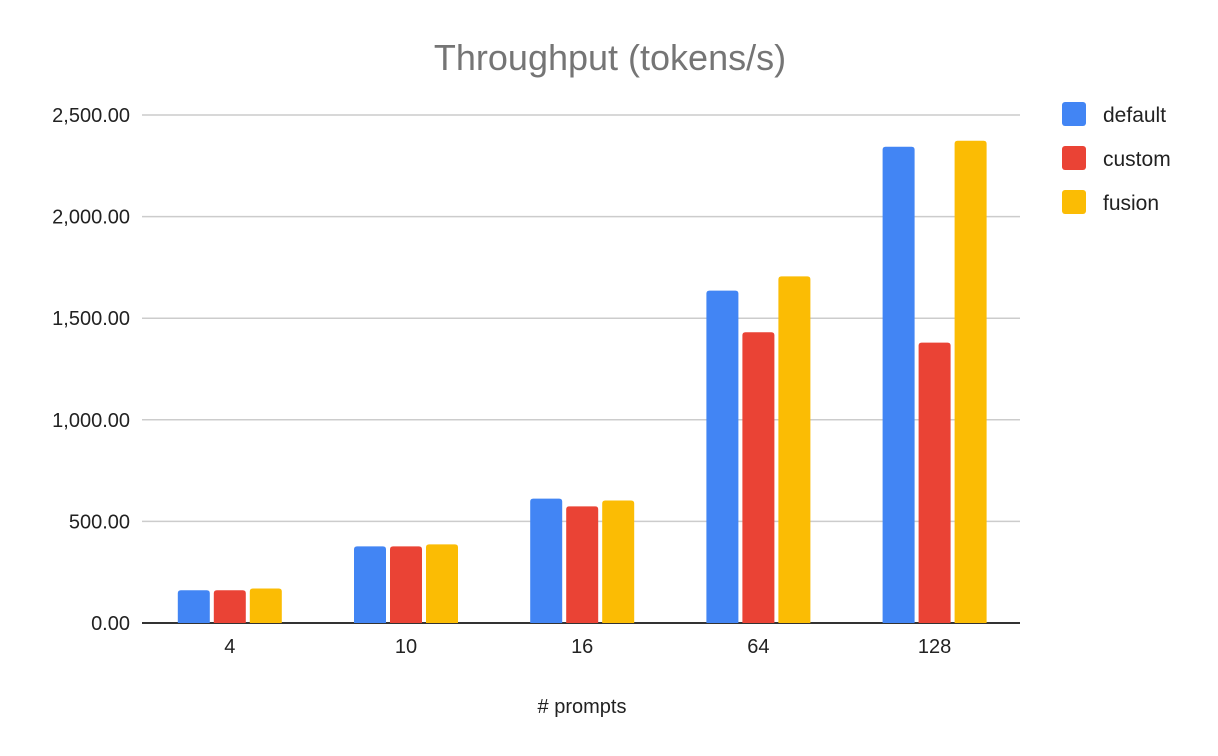 This screenshot has width=1218, height=756. Describe the element at coordinates (99, 522) in the screenshot. I see `y-tick-label: 500.00` at that location.